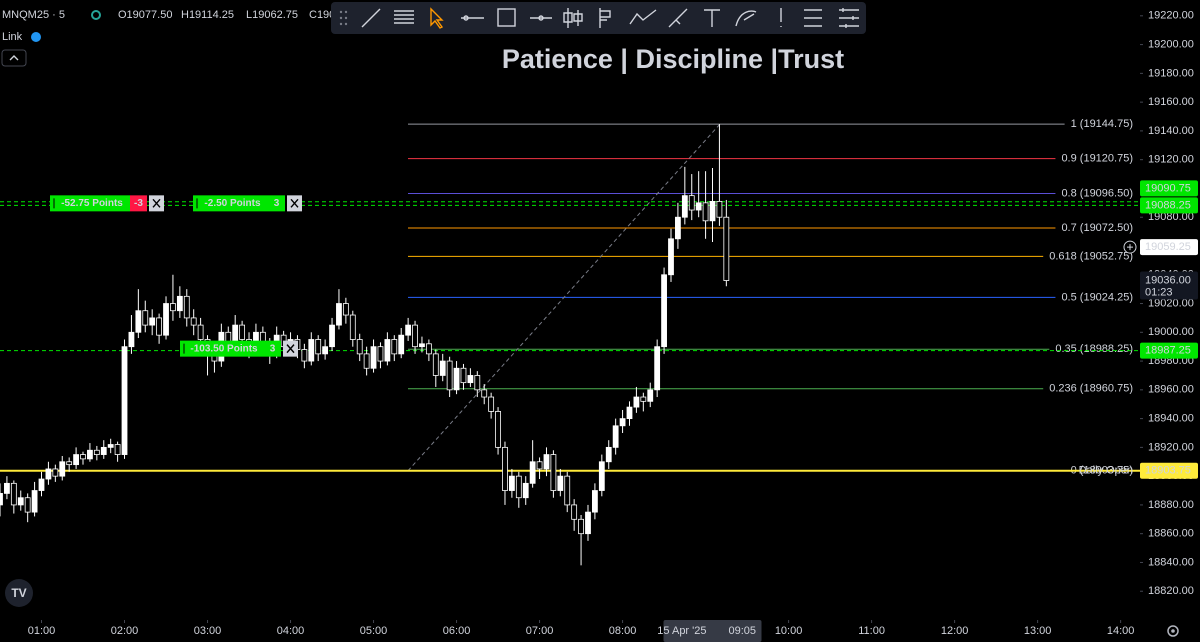  What do you see at coordinates (1130, 247) in the screenshot?
I see `crosshair-add-icon` at bounding box center [1130, 247].